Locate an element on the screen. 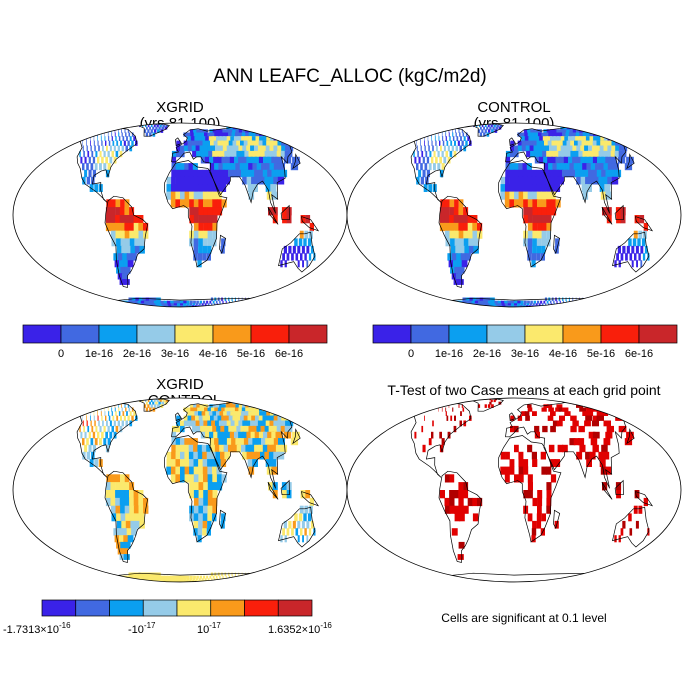  colorbar-control is located at coordinates (525, 334).